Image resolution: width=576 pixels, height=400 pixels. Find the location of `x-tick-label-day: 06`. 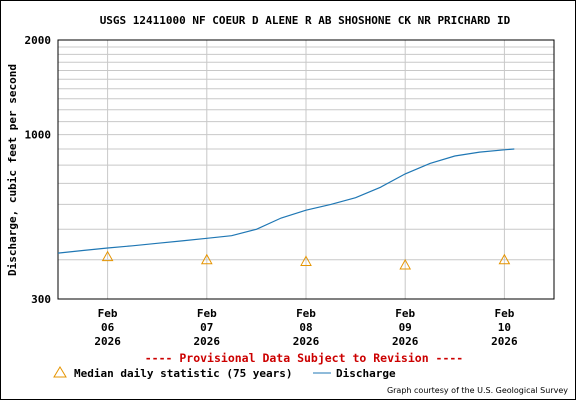

x-tick-label-day: 06 is located at coordinates (108, 327).